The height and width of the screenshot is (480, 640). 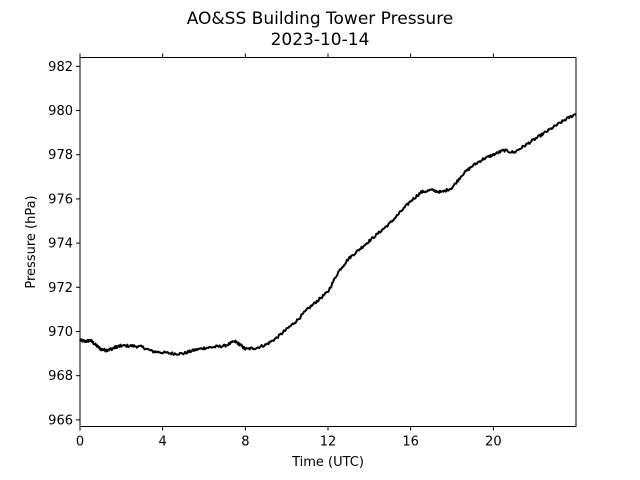 What do you see at coordinates (60, 244) in the screenshot?
I see `y-tick-label: 974` at bounding box center [60, 244].